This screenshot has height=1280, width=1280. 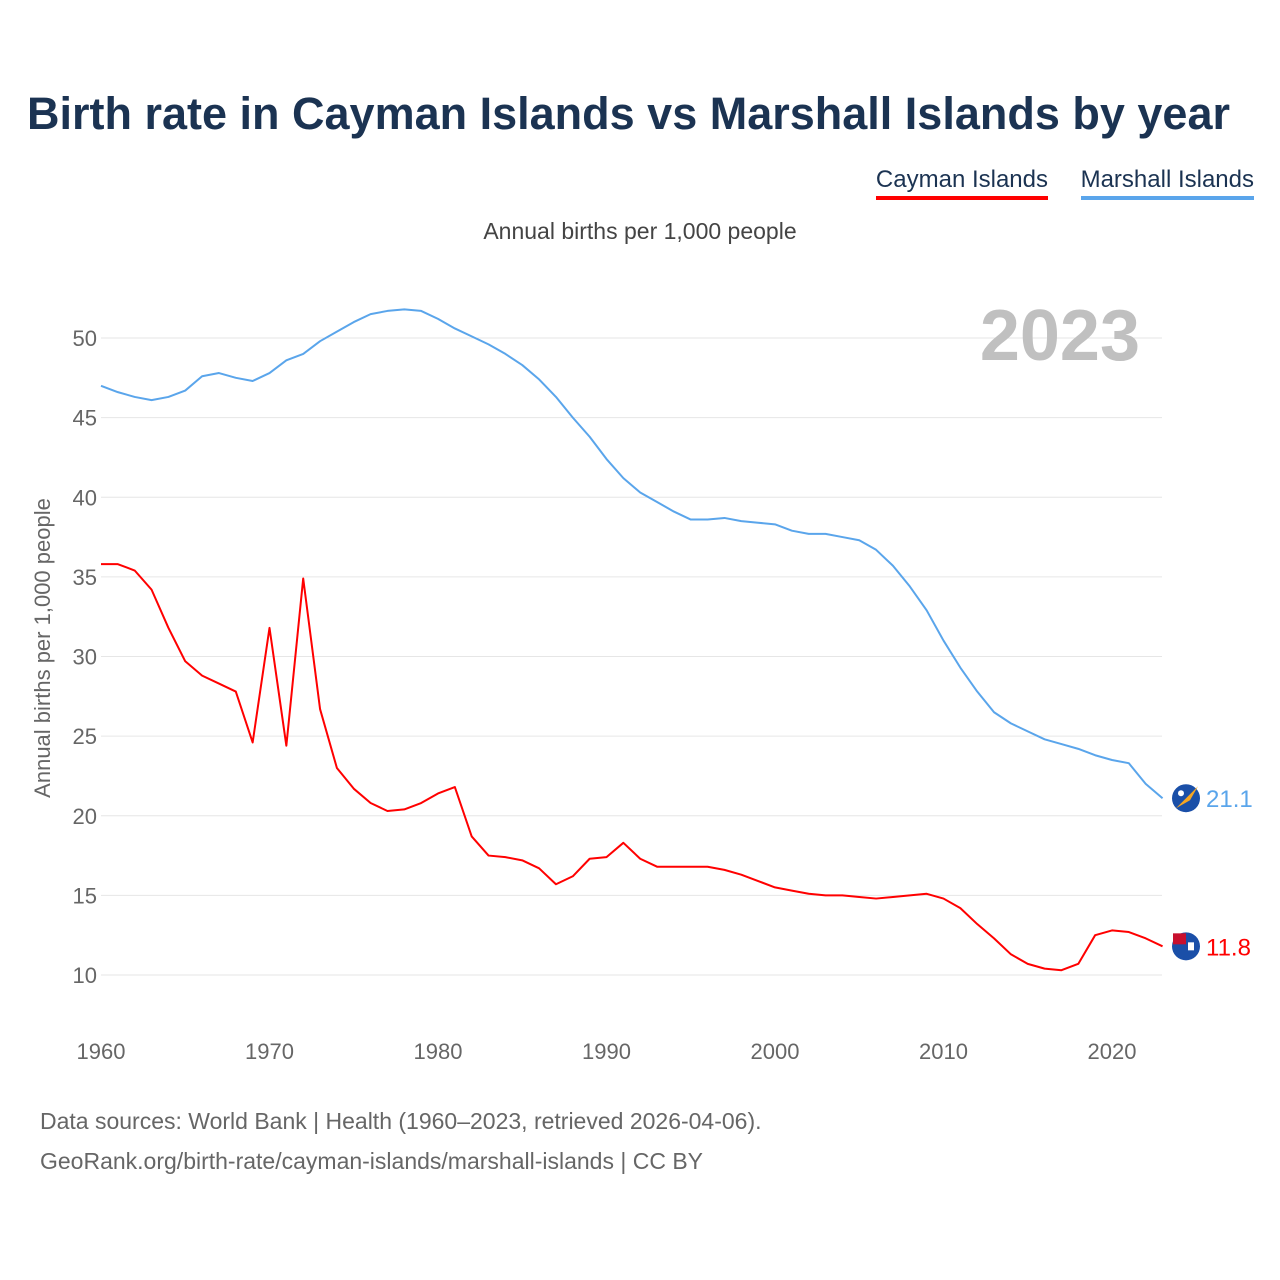 What do you see at coordinates (42, 648) in the screenshot?
I see `y-axis-label: Annual births per 1,000 people` at bounding box center [42, 648].